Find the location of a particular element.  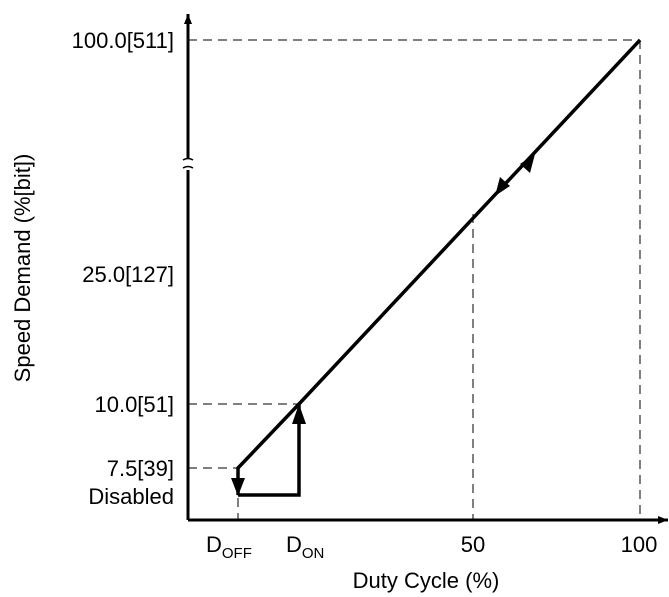

series-ramp-down-line is located at coordinates (268, 448).